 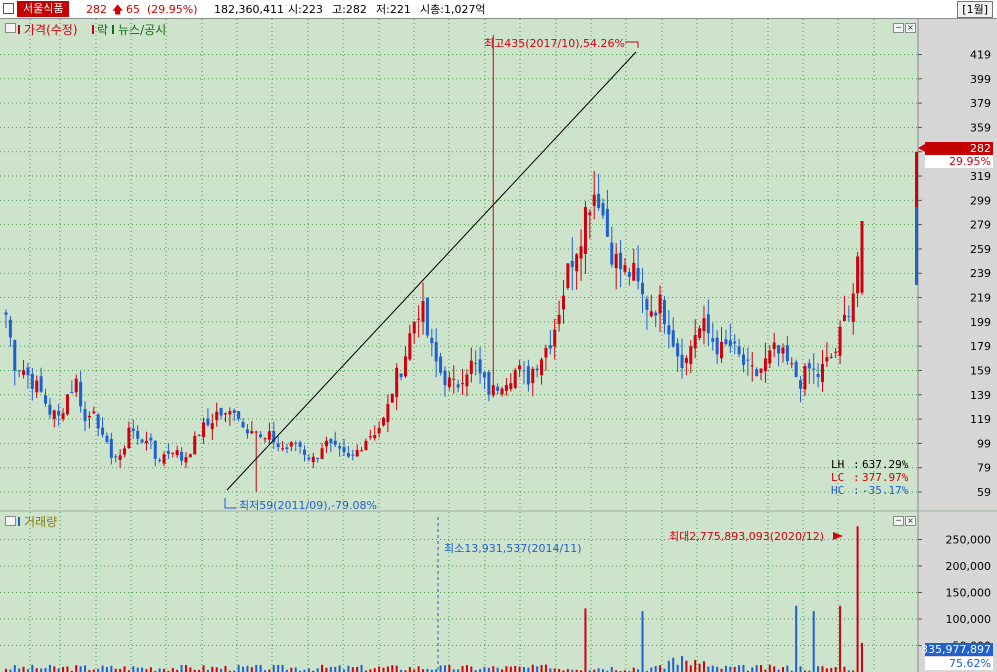 What do you see at coordinates (142, 30) in the screenshot?
I see `legend-news-label: 뉴스/공시` at bounding box center [142, 30].